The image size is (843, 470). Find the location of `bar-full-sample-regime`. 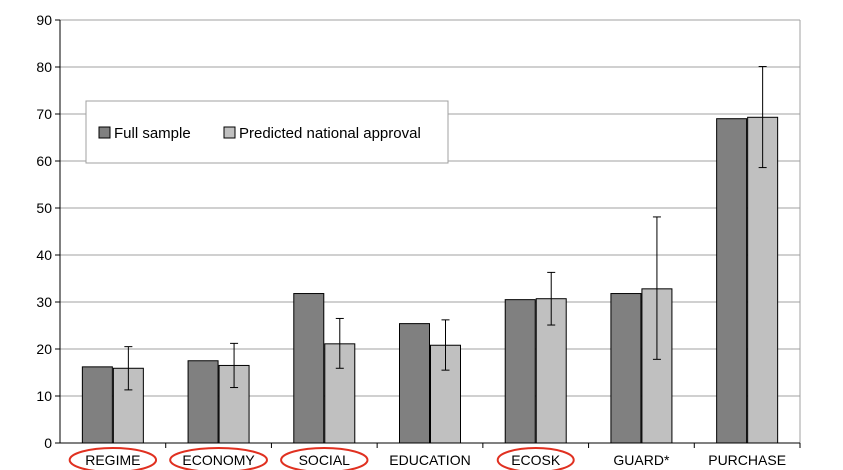

bar-full-sample-regime is located at coordinates (97, 405).